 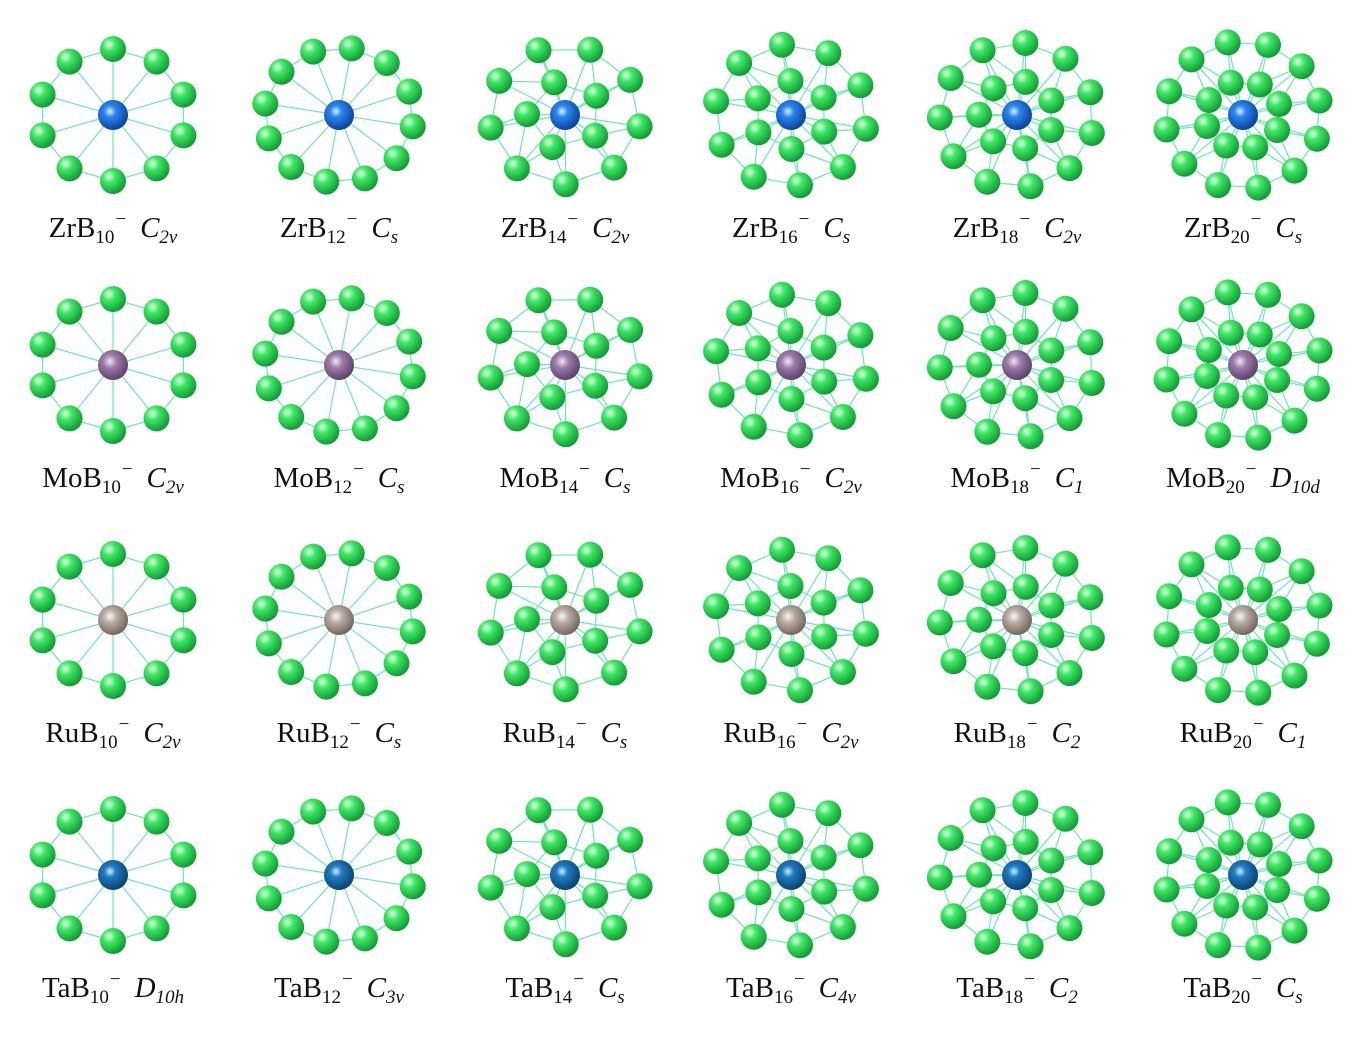 I want to click on cluster-TaB14: TaB14− Cs, so click(x=565, y=910).